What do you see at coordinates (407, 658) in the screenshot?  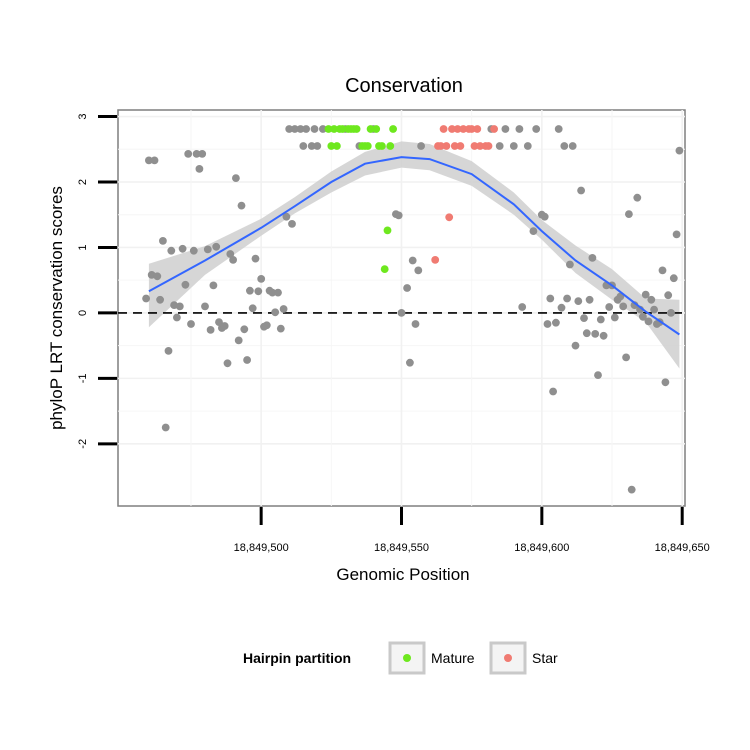 I see `legend-dot-mature` at bounding box center [407, 658].